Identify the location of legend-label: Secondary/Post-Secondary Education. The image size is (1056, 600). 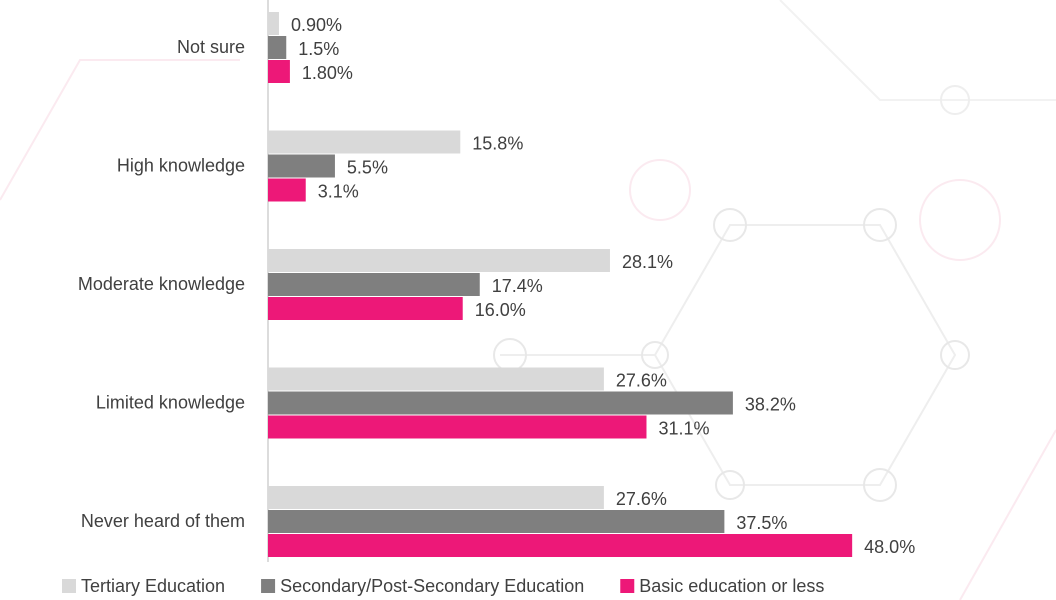
(432, 586).